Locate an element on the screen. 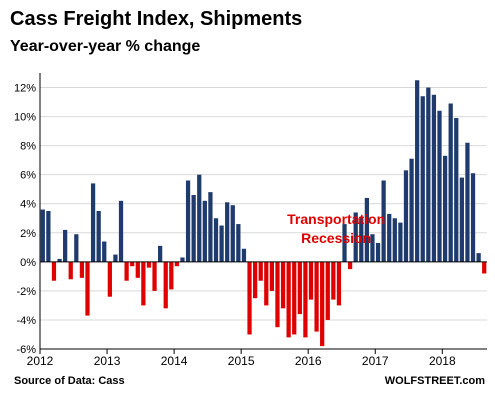 This screenshot has height=400, width=495. y-tick-label: 4% is located at coordinates (28, 205).